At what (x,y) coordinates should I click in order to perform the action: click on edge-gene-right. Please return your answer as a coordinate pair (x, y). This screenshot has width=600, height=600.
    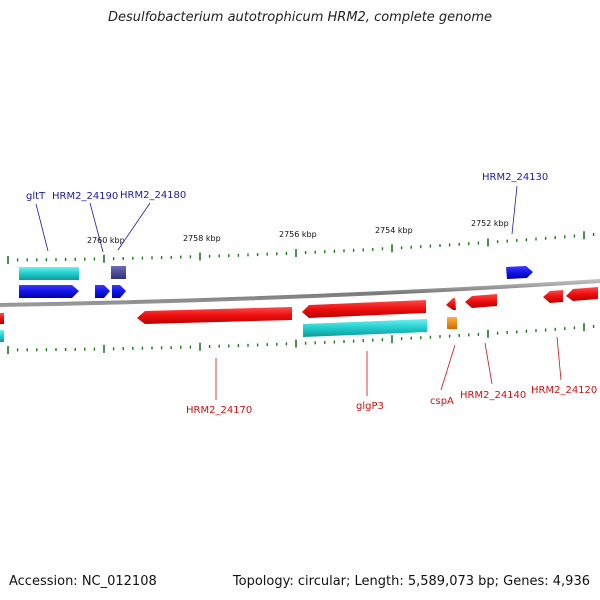
    Looking at the image, I should click on (582, 294).